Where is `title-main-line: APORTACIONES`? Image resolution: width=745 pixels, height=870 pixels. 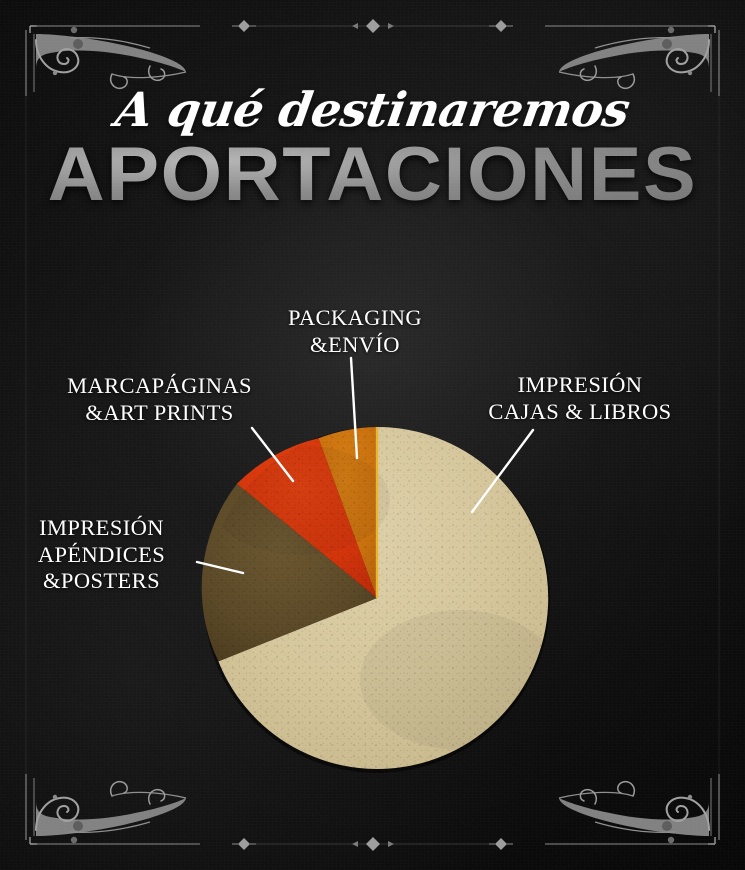
title-main-line: APORTACIONES is located at coordinates (372, 175).